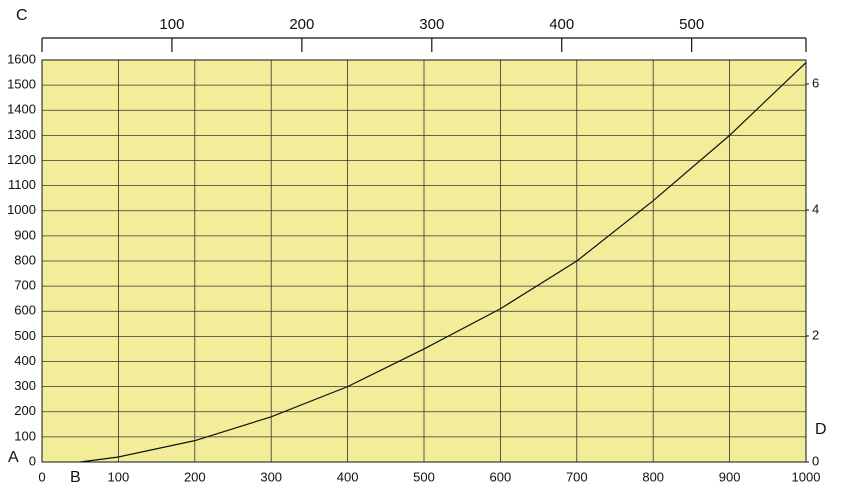  I want to click on y-tick-label: 1300, so click(21, 134).